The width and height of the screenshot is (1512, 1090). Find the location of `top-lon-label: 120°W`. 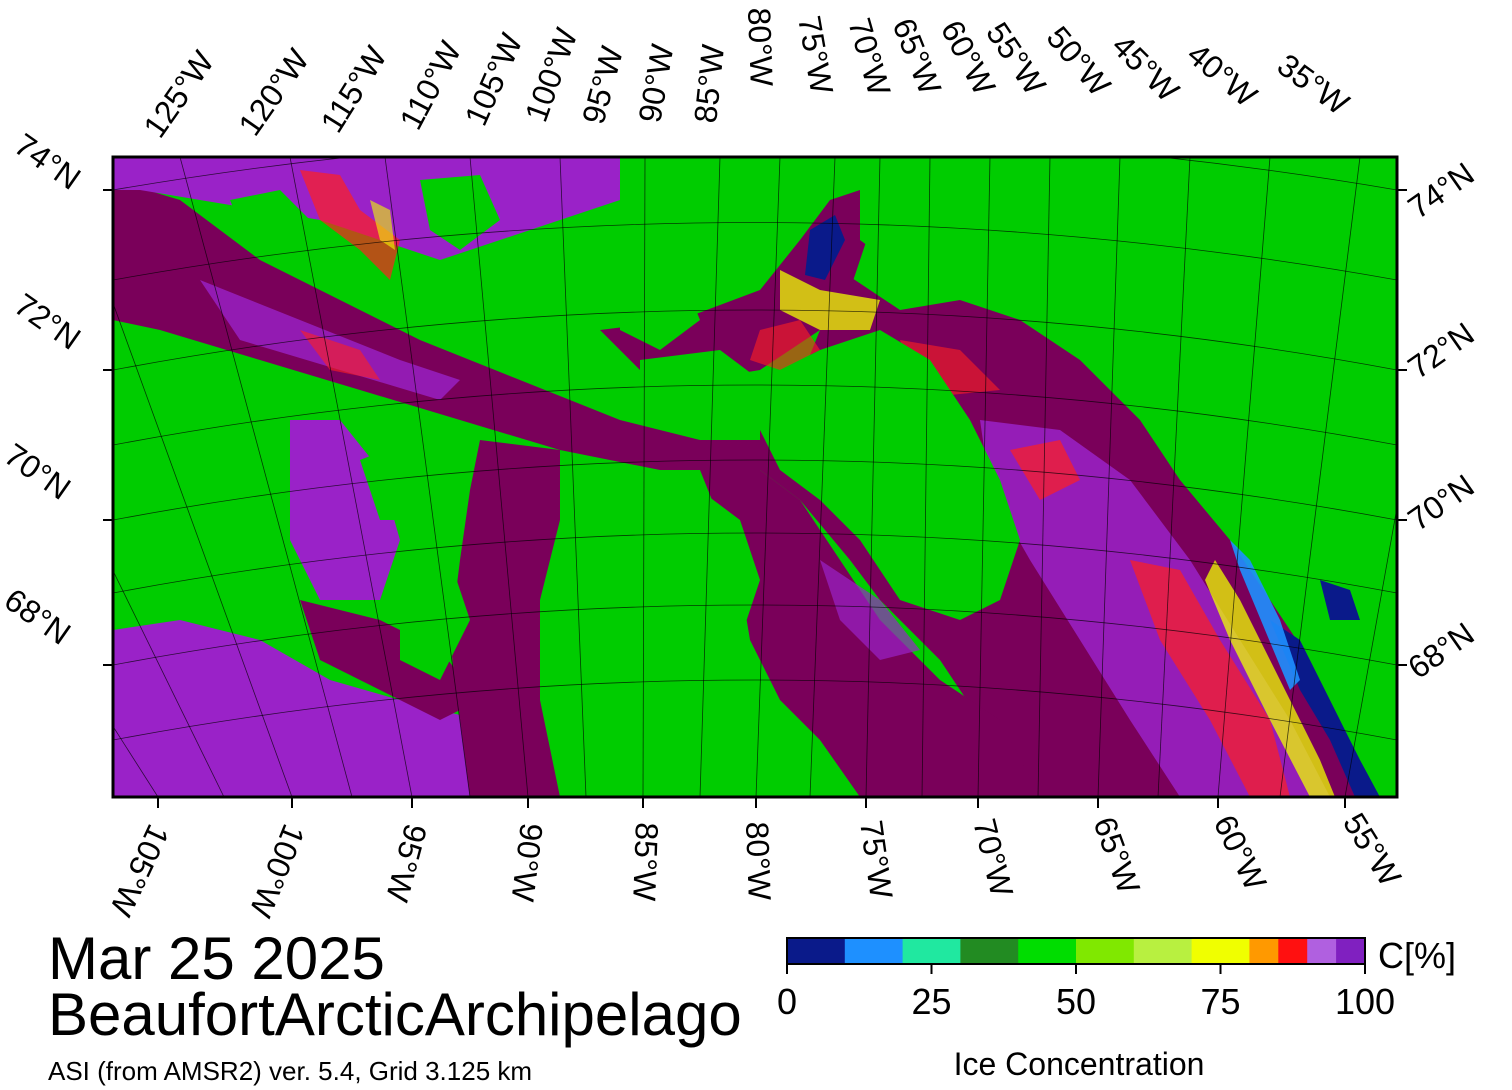

top-lon-label: 120°W is located at coordinates (273, 92).